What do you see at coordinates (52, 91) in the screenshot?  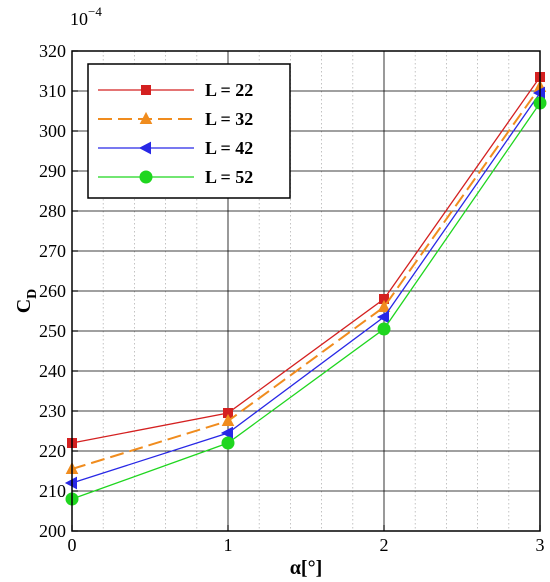 I see `y-tick-label: 310` at bounding box center [52, 91].